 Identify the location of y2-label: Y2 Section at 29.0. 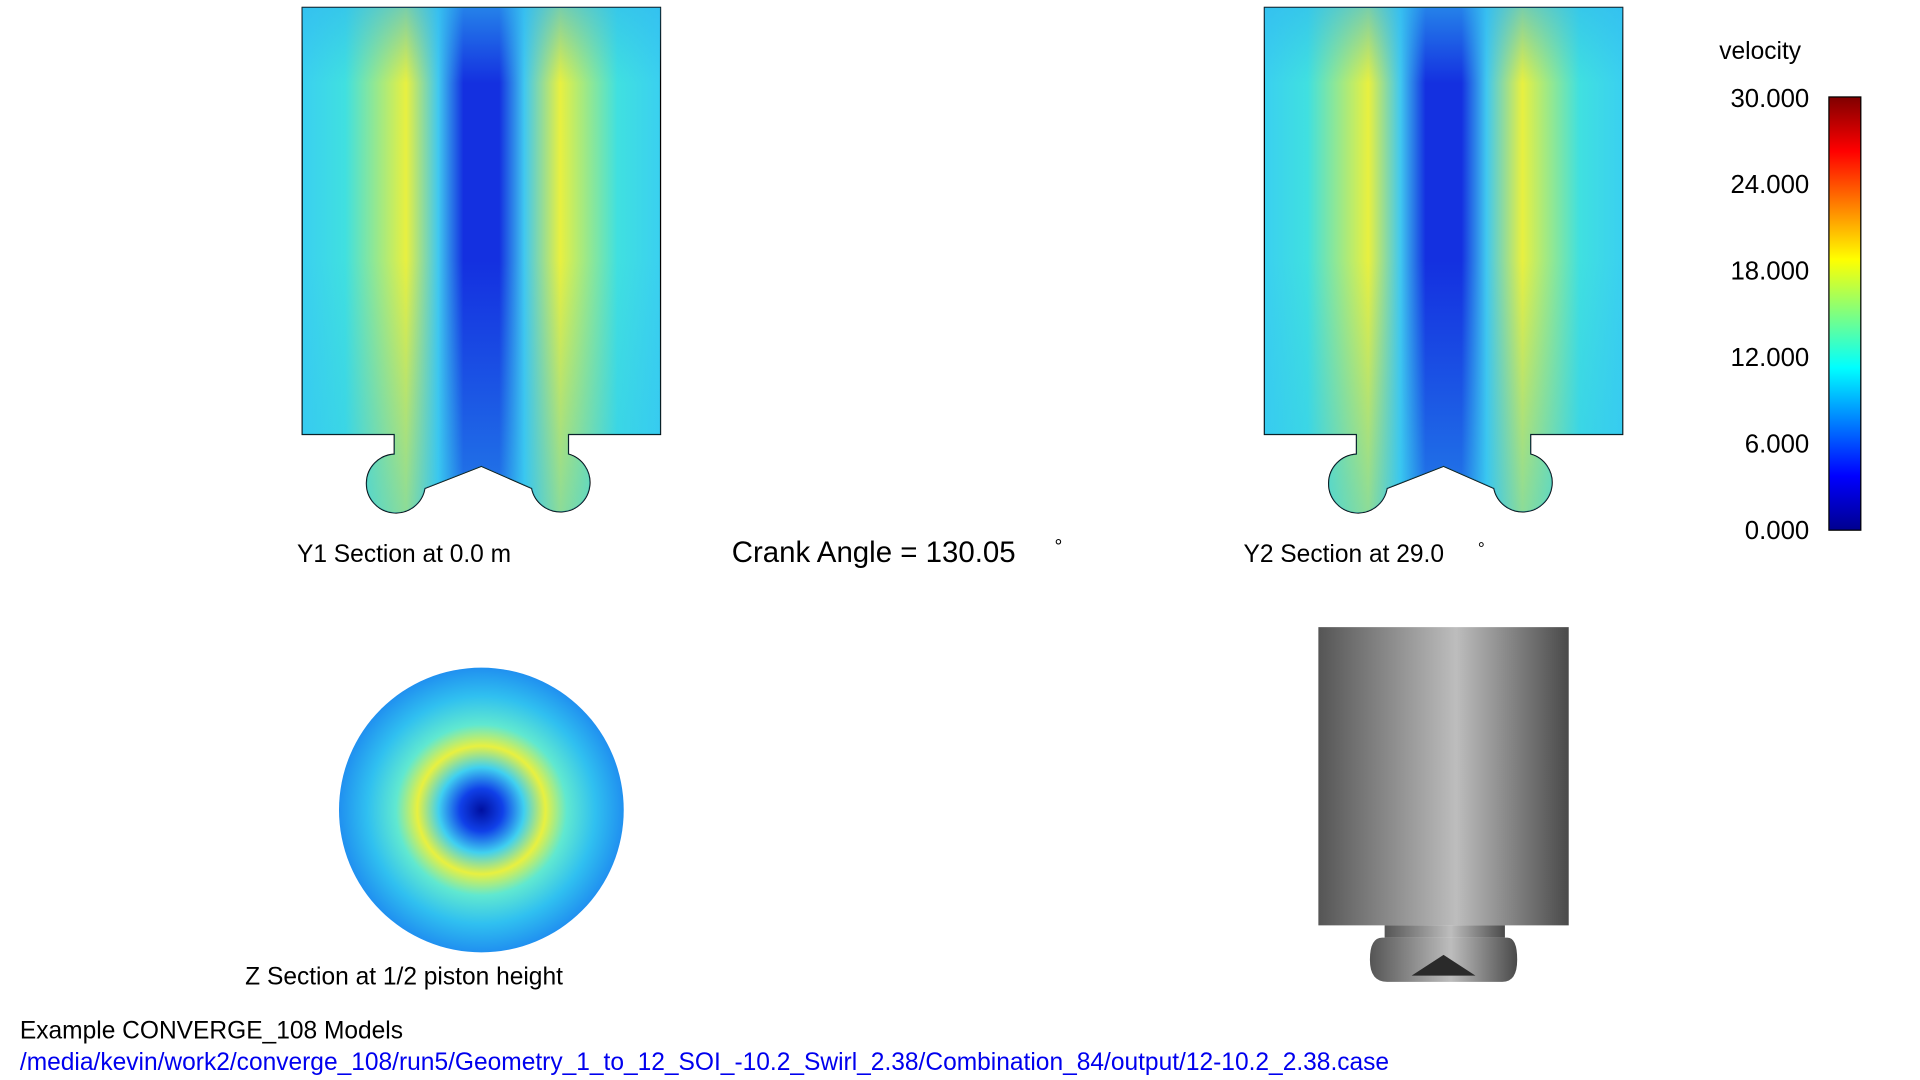
(1344, 554).